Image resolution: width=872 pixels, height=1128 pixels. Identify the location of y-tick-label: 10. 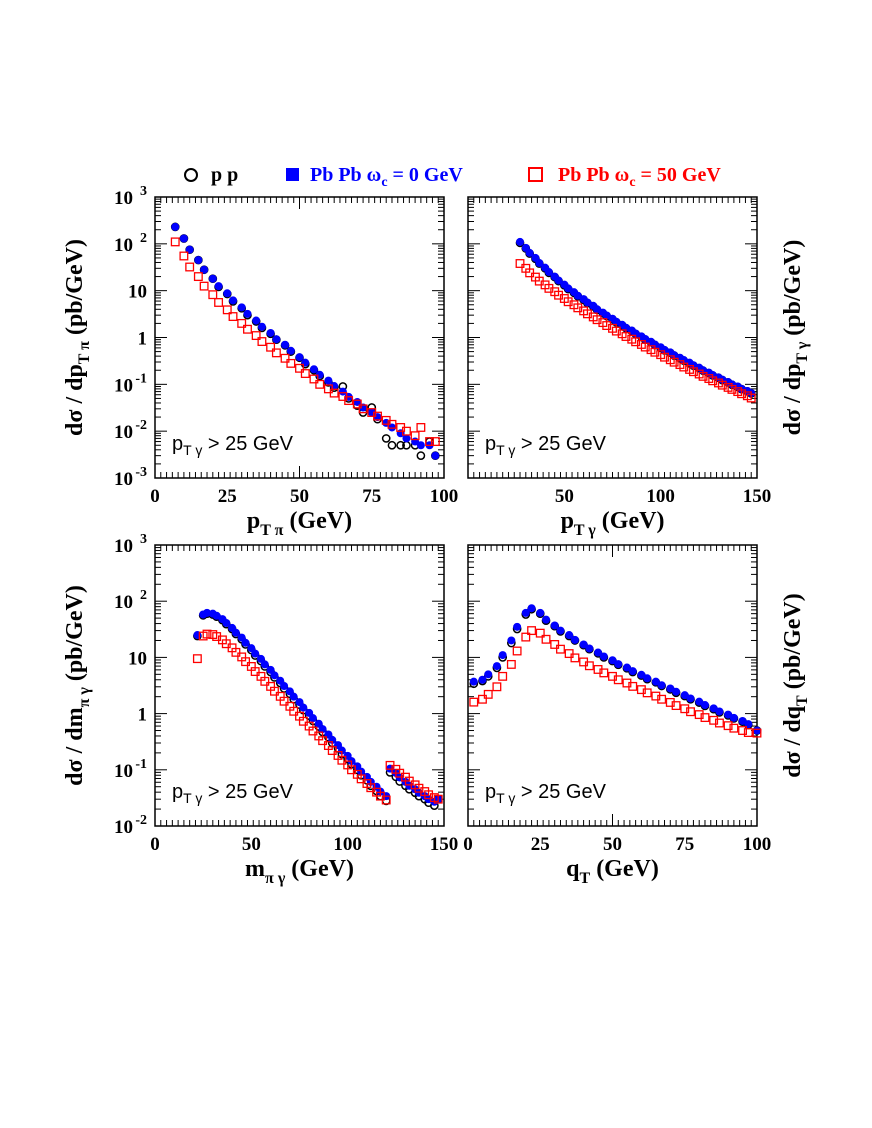
(137, 292).